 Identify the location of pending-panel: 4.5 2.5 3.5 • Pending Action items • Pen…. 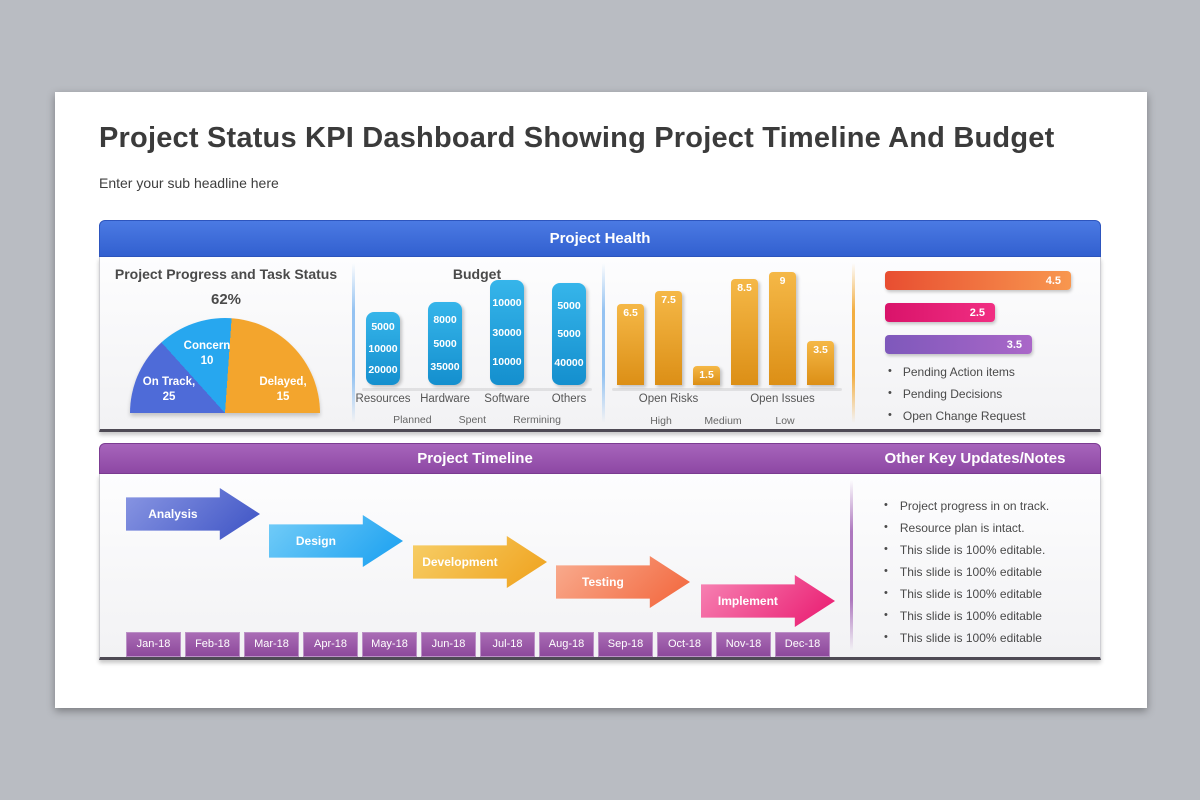
(977, 343).